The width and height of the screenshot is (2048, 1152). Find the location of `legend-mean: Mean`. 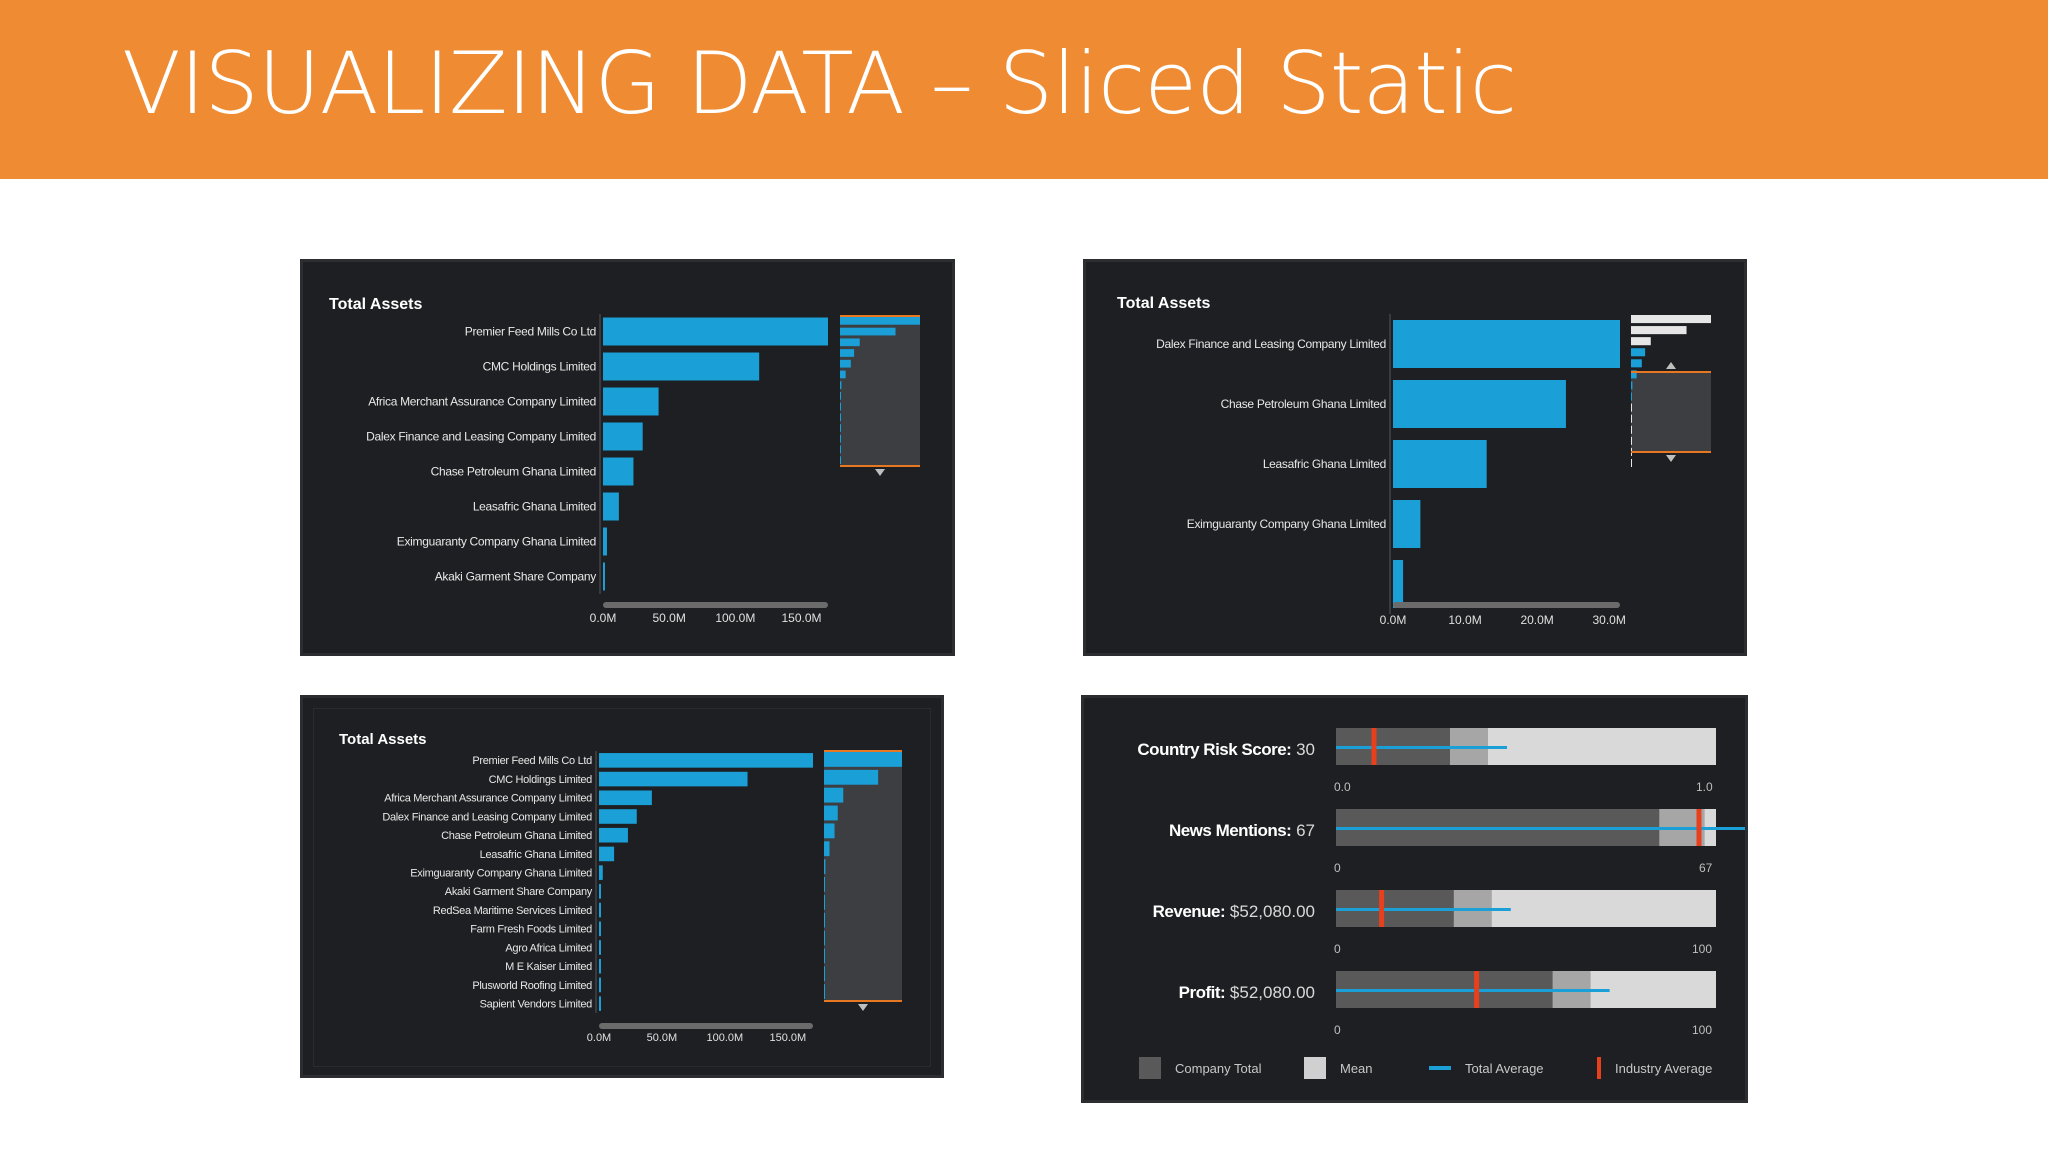

legend-mean: Mean is located at coordinates (1338, 1068).